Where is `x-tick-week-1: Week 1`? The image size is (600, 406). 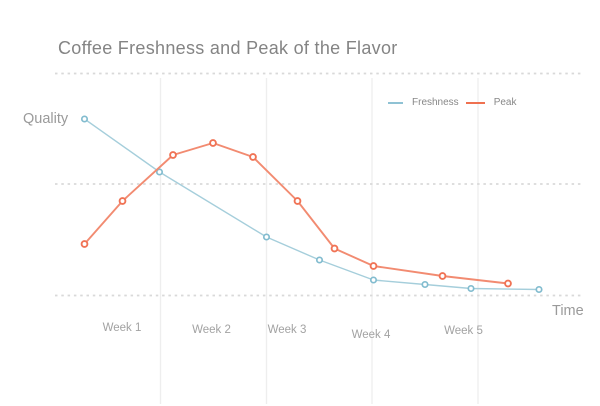
x-tick-week-1: Week 1 is located at coordinates (122, 328).